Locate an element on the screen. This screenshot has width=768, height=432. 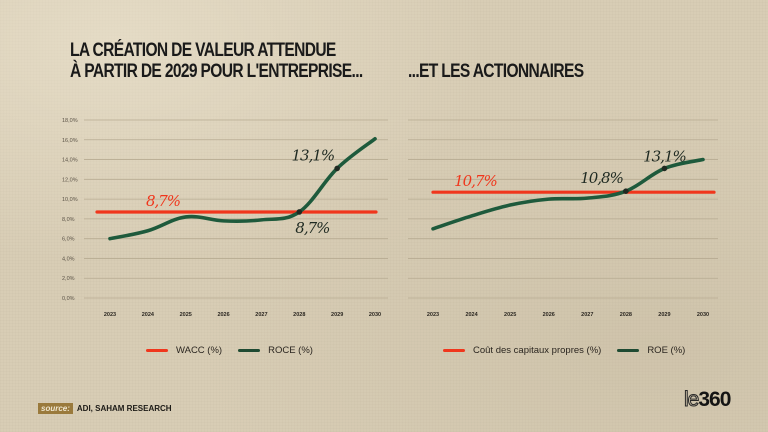
source-tag: source: is located at coordinates (55, 408).